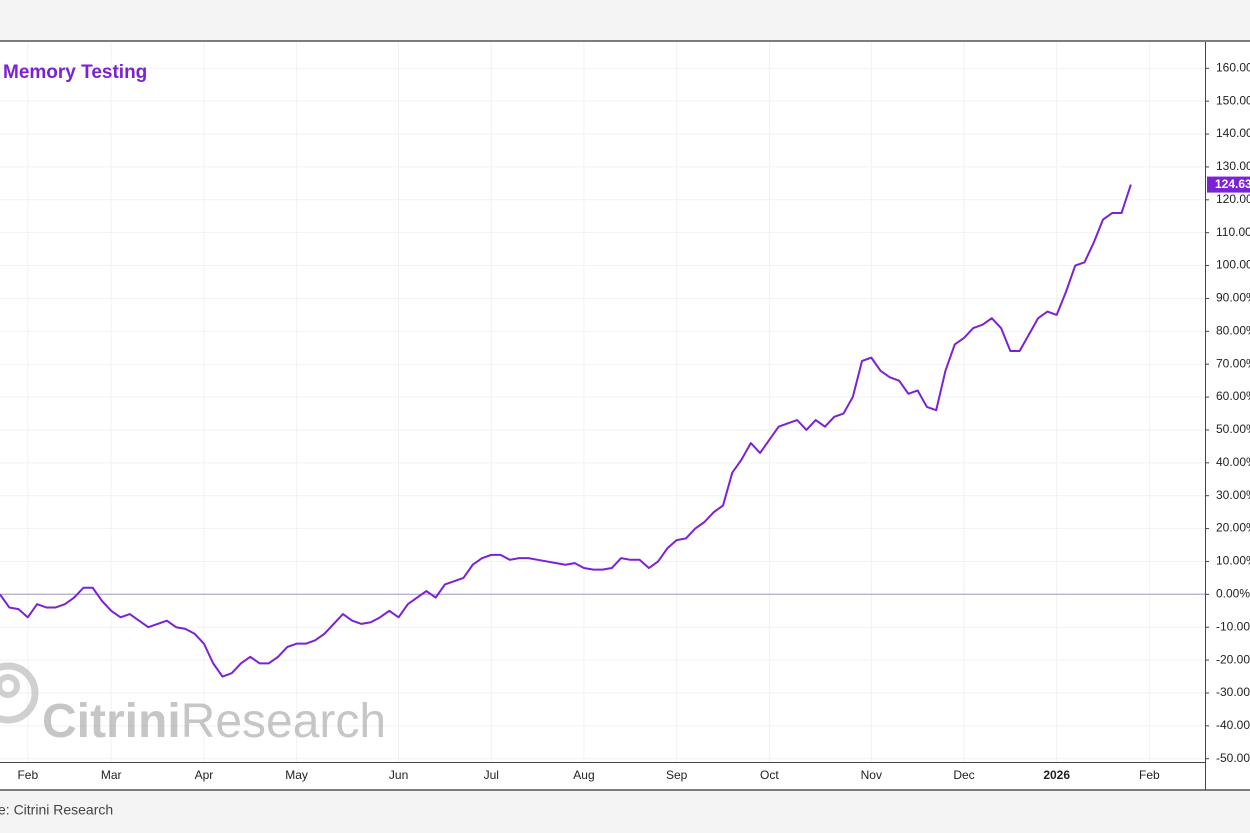 This screenshot has height=833, width=1250. What do you see at coordinates (75, 72) in the screenshot?
I see `legend-label: Memory Testing` at bounding box center [75, 72].